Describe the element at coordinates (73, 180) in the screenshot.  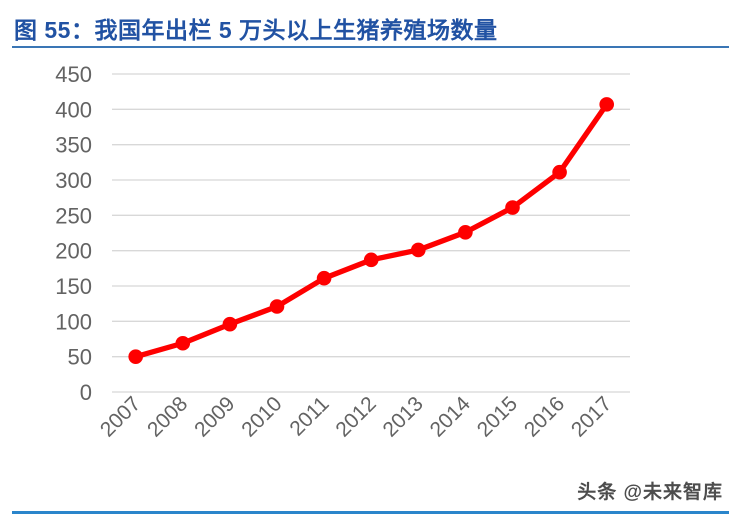
I see `y-tick-label: 300` at that location.